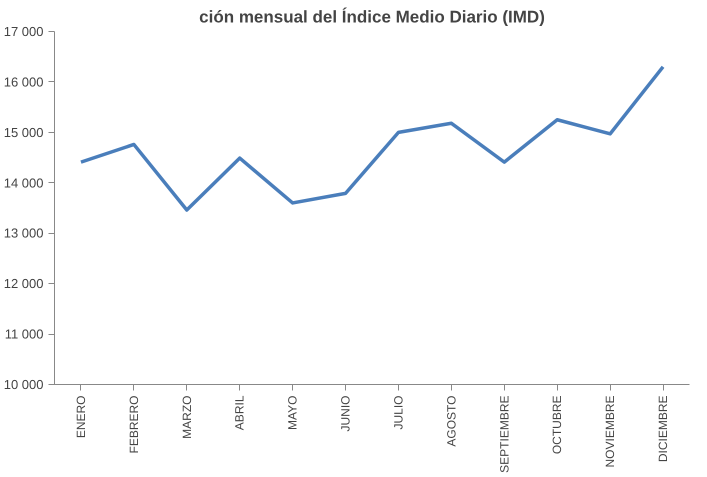 This screenshot has width=707, height=477. What do you see at coordinates (239, 412) in the screenshot?
I see `x-tick-label: ABRIL` at bounding box center [239, 412].